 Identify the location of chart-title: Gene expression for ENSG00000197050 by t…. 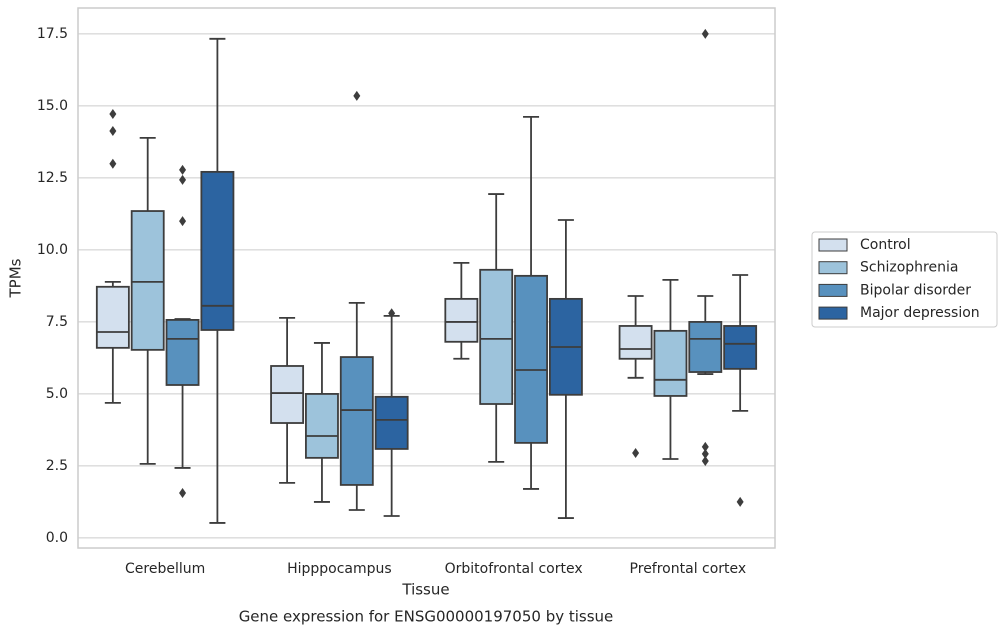
(426, 617).